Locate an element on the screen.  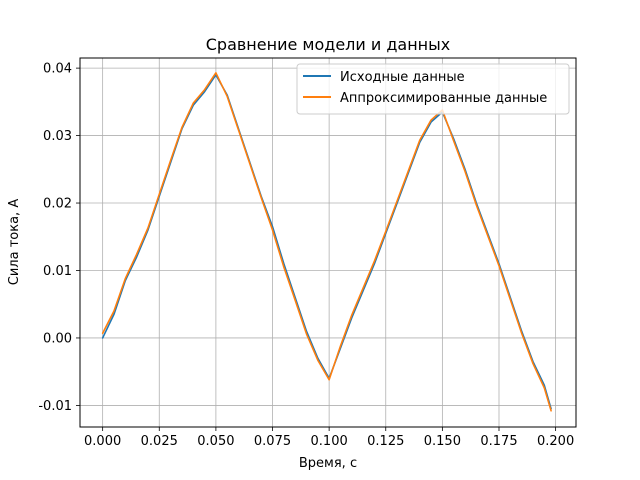
y-tick-label: 0.00 is located at coordinates (57, 338).